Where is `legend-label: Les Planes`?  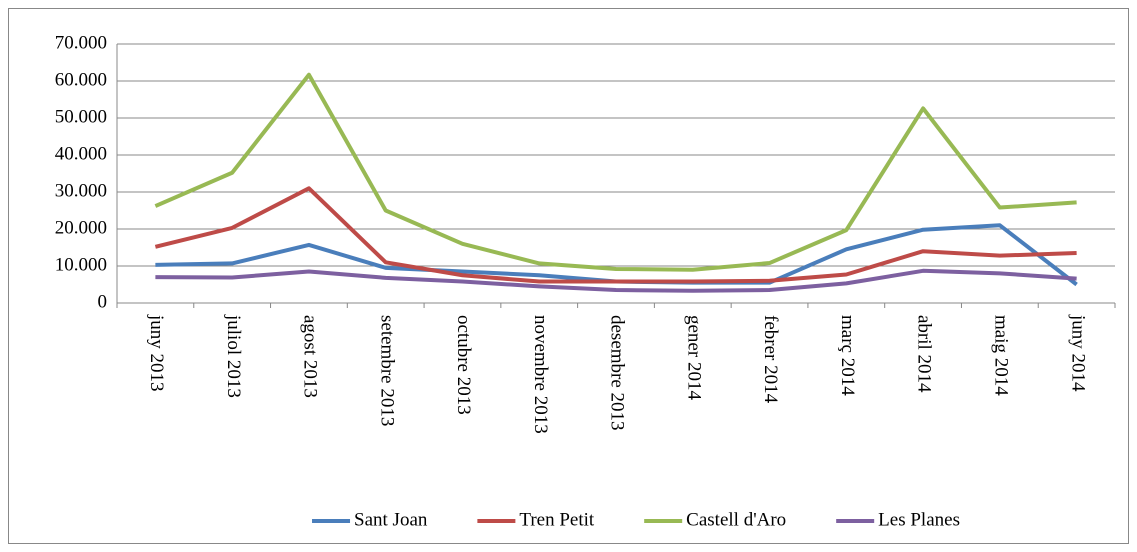 legend-label: Les Planes is located at coordinates (919, 519).